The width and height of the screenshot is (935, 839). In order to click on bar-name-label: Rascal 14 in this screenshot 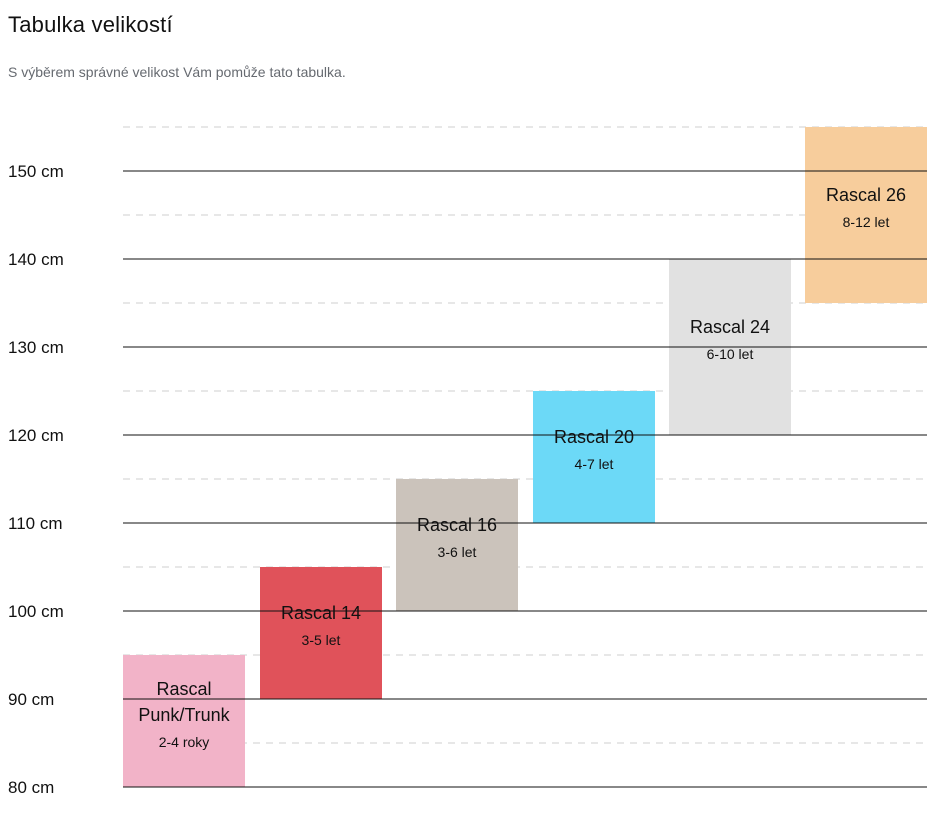, I will do `click(321, 613)`.